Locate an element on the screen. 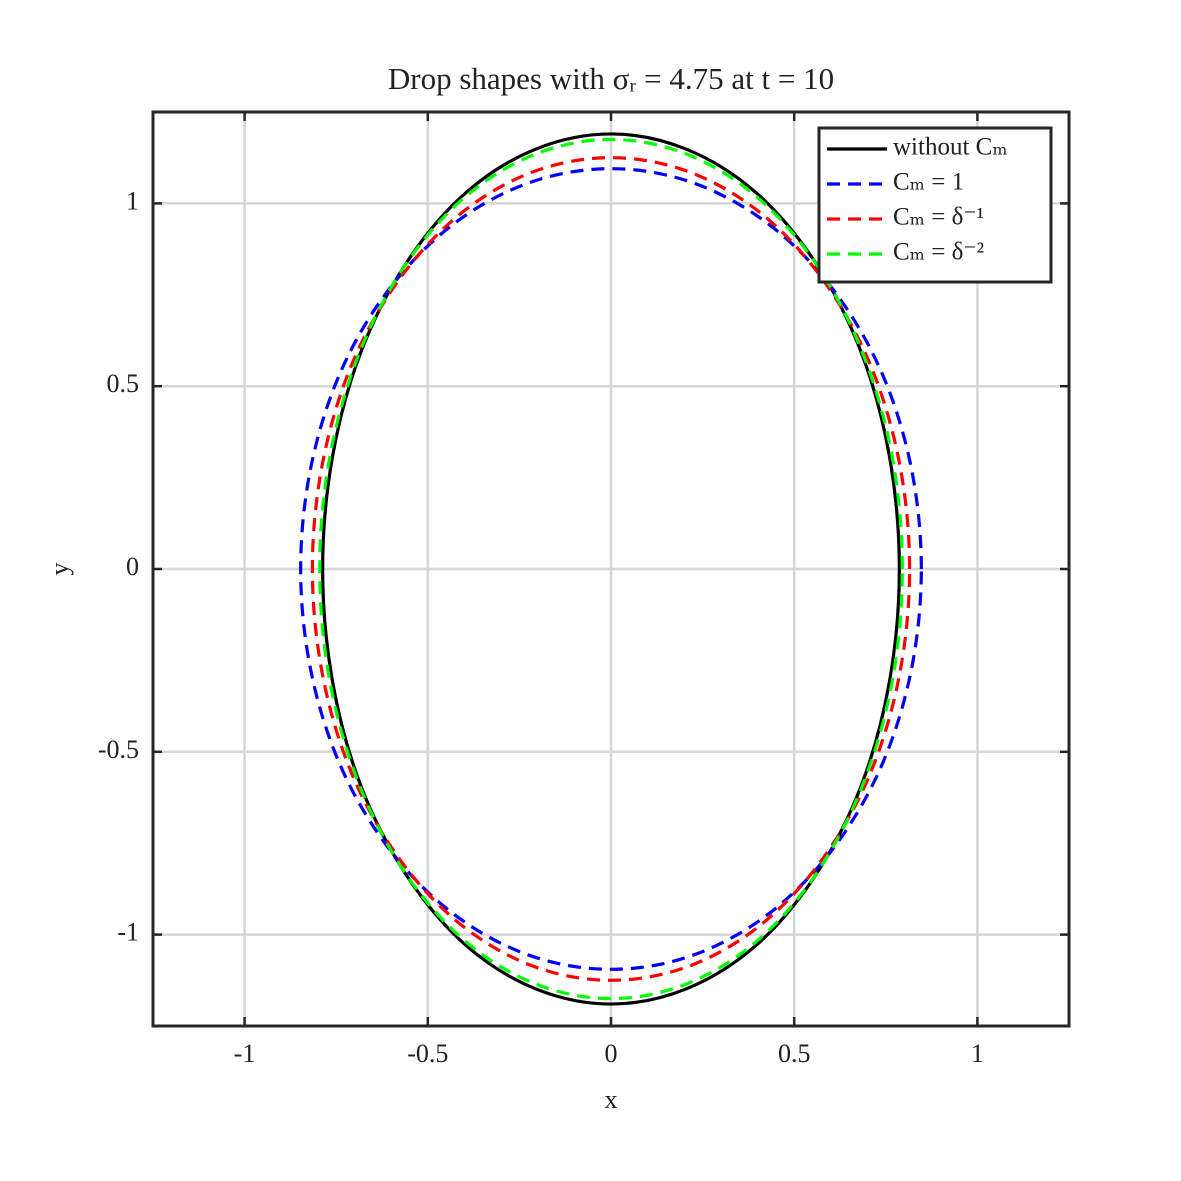 The height and width of the screenshot is (1181, 1181). x-tick-label: 0 is located at coordinates (611, 1053).